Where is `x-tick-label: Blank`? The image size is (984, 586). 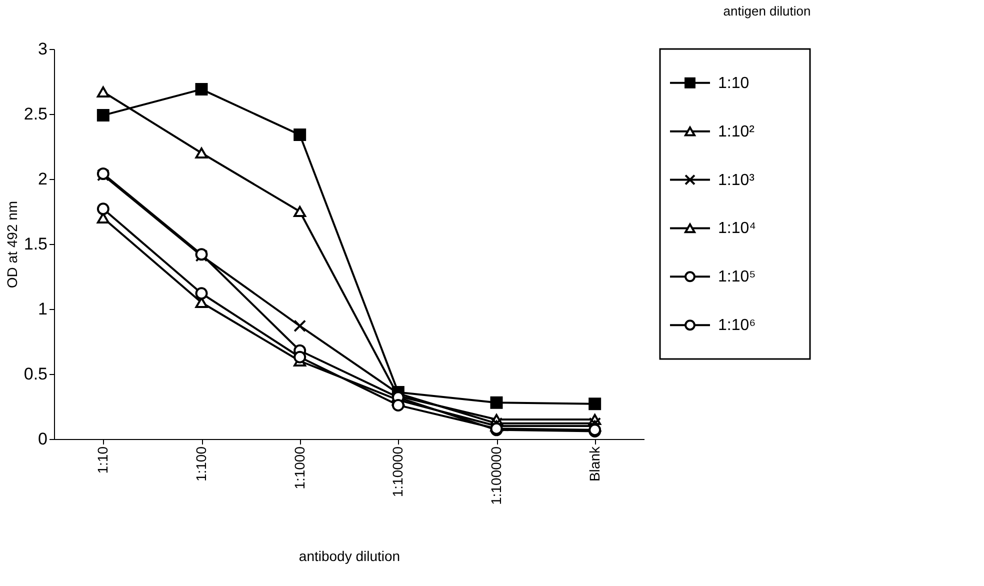
x-tick-label: Blank is located at coordinates (594, 464).